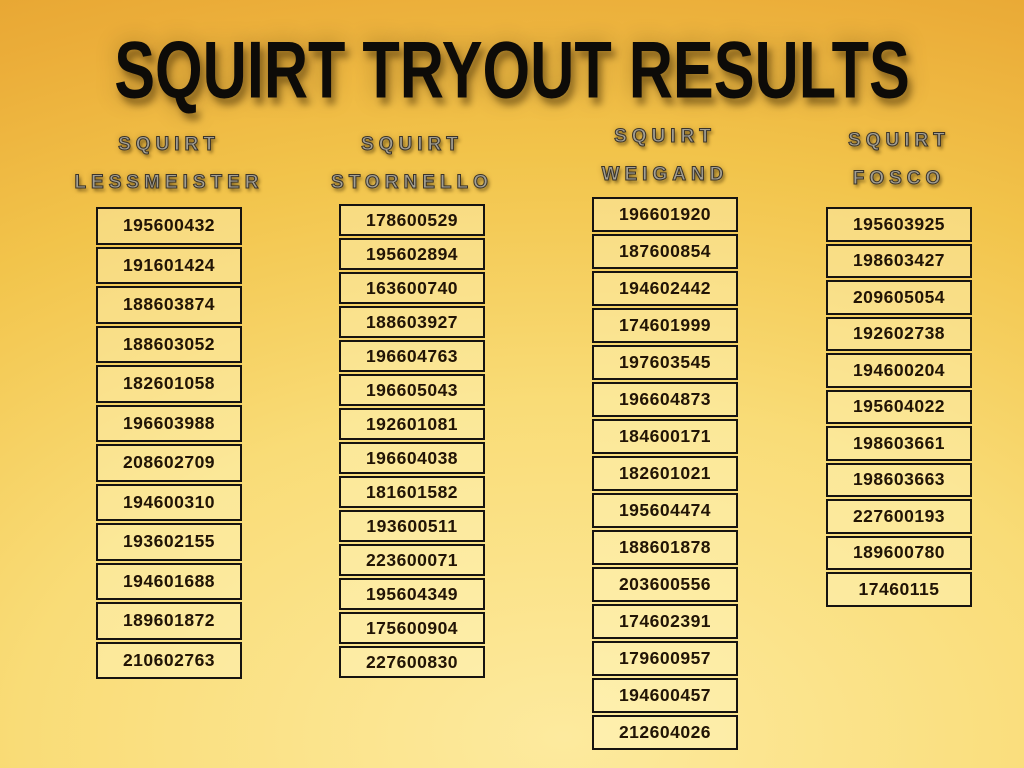 The height and width of the screenshot is (768, 1024). What do you see at coordinates (665, 362) in the screenshot?
I see `result-cell: 197603545` at bounding box center [665, 362].